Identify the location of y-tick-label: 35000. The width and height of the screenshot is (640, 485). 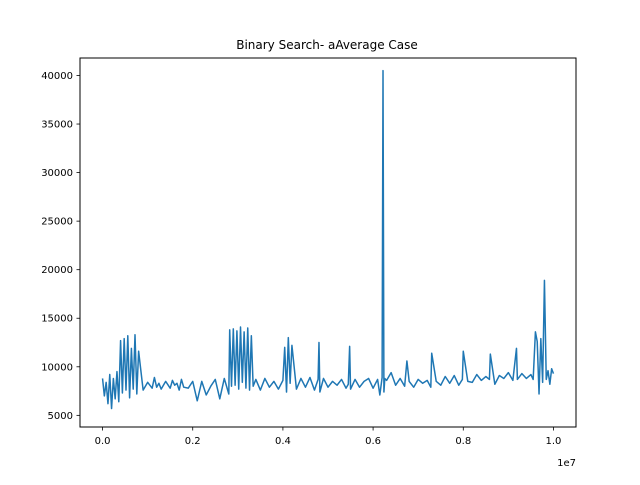
(57, 125).